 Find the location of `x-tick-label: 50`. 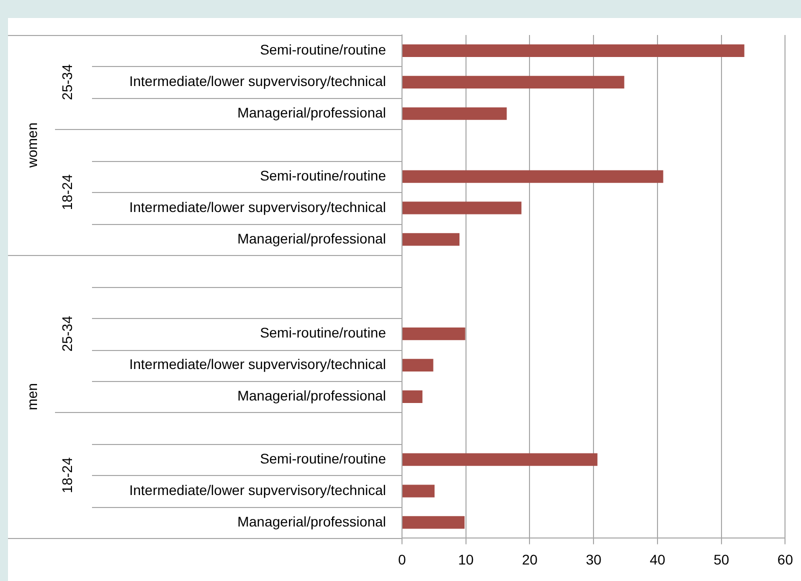

x-tick-label: 50 is located at coordinates (722, 559).